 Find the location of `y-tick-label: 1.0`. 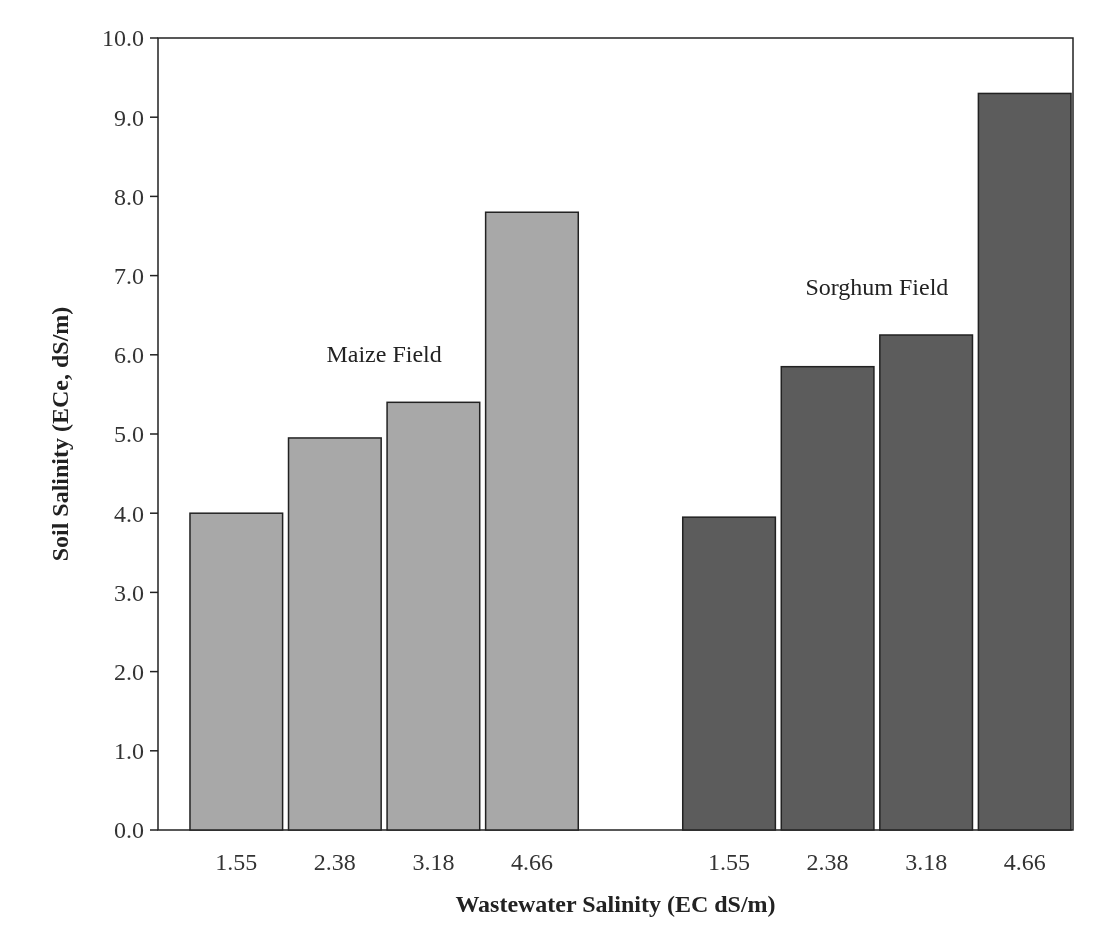

y-tick-label: 1.0 is located at coordinates (129, 751).